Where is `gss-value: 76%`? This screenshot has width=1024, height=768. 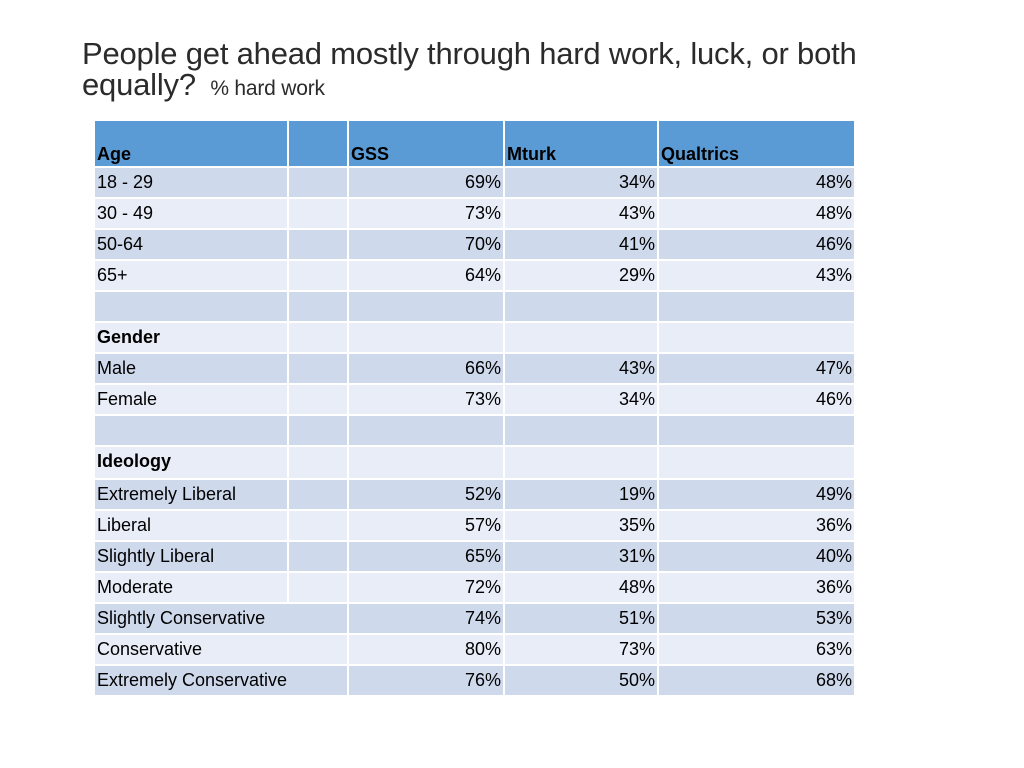
gss-value: 76% is located at coordinates (426, 680).